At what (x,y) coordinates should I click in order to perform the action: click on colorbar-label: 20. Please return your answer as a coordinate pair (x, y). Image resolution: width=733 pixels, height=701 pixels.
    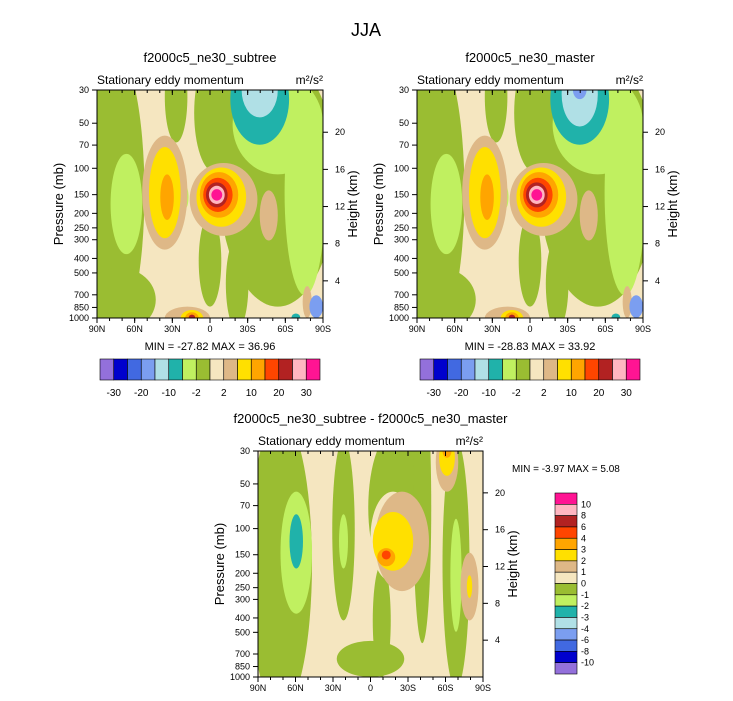
    Looking at the image, I should click on (599, 393).